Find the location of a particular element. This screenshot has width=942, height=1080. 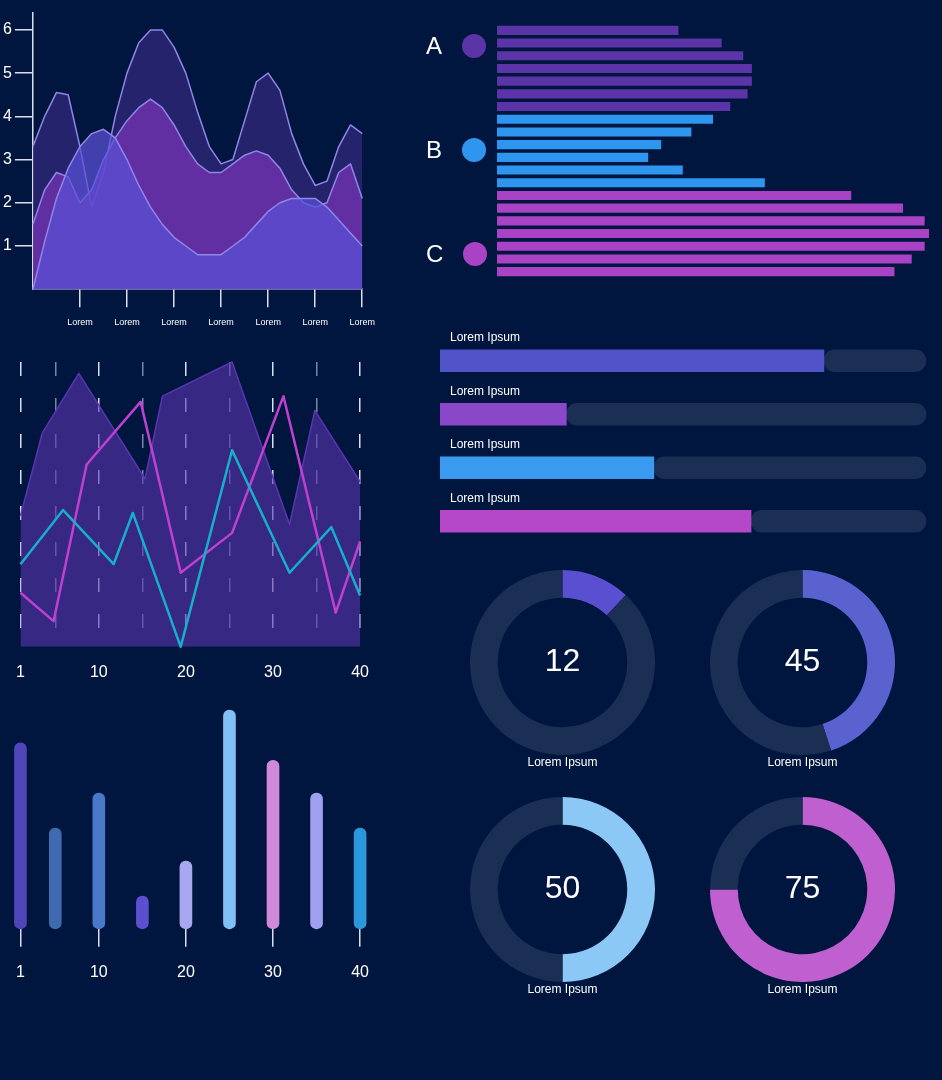

legend-label: B is located at coordinates (434, 150).